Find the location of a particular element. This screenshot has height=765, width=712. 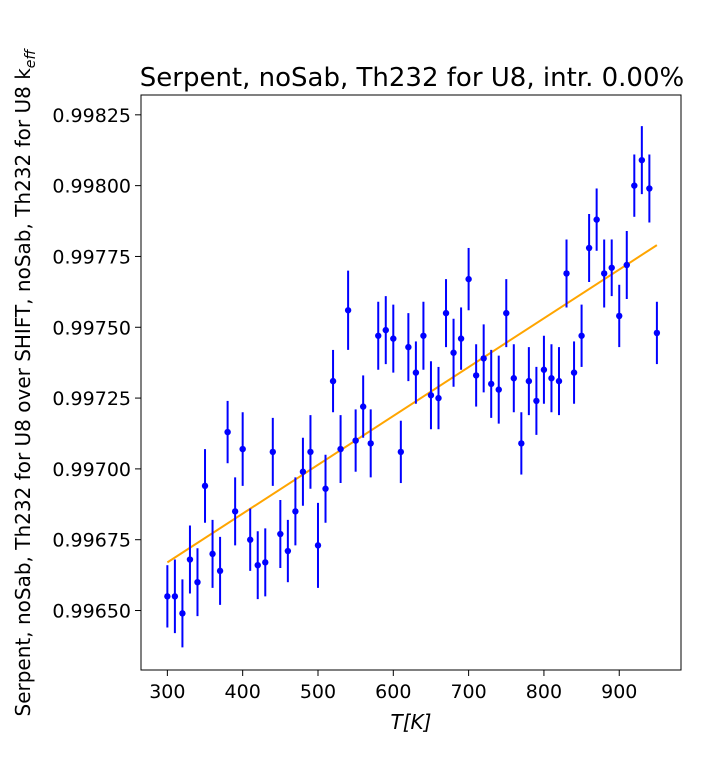

y-tick-label: 0.99700 is located at coordinates (91, 470).